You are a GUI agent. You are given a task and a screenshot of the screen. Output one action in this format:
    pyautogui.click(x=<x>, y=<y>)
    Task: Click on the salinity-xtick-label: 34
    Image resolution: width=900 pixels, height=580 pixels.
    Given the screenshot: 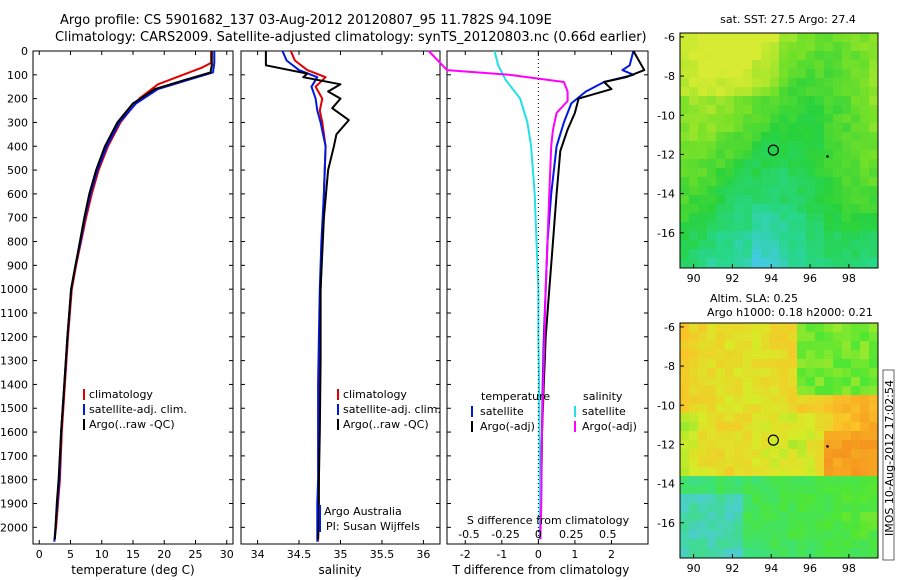 What is the action you would take?
    pyautogui.click(x=258, y=554)
    